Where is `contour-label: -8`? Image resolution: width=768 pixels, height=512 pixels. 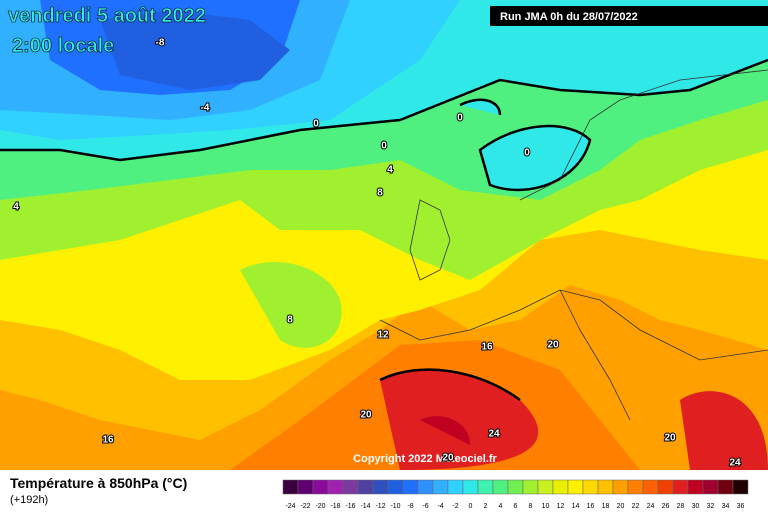 contour-label: -8 is located at coordinates (160, 43).